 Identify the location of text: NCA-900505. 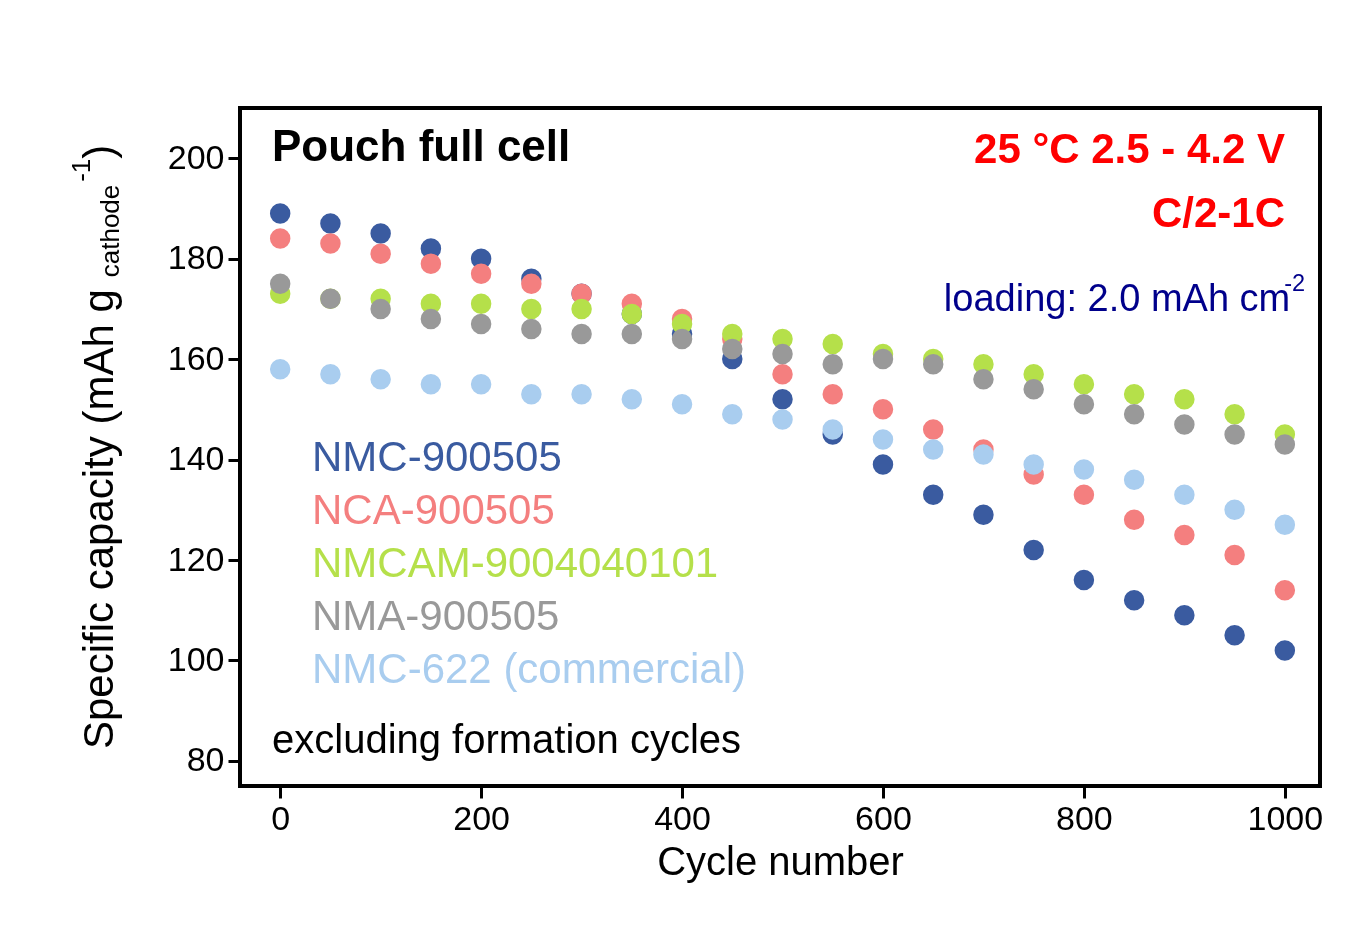
(433, 509).